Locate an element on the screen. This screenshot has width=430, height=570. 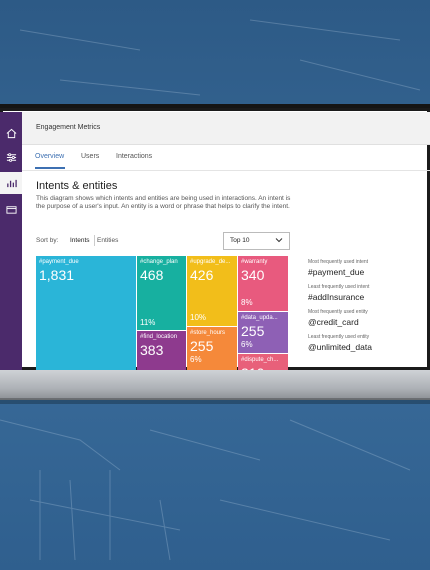
treemap-cell-value: 1,831 is located at coordinates (57, 275).